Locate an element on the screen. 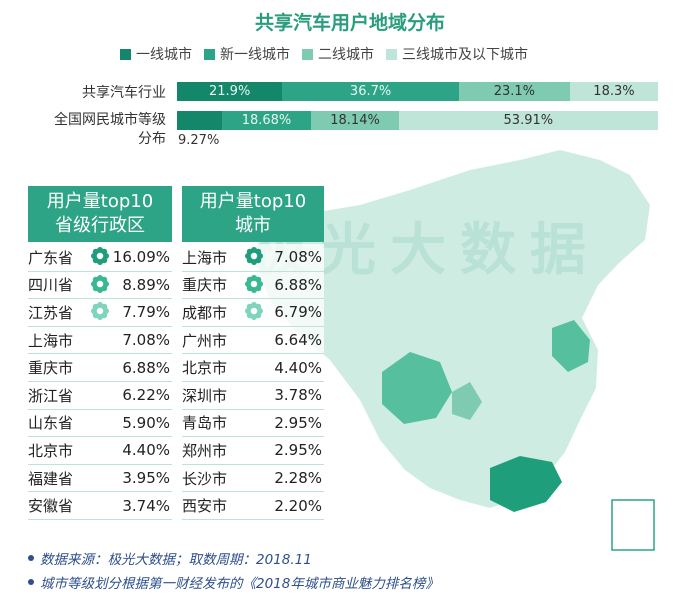 The width and height of the screenshot is (700, 598). bar-seg-new-tier1: 18.68% is located at coordinates (266, 120).